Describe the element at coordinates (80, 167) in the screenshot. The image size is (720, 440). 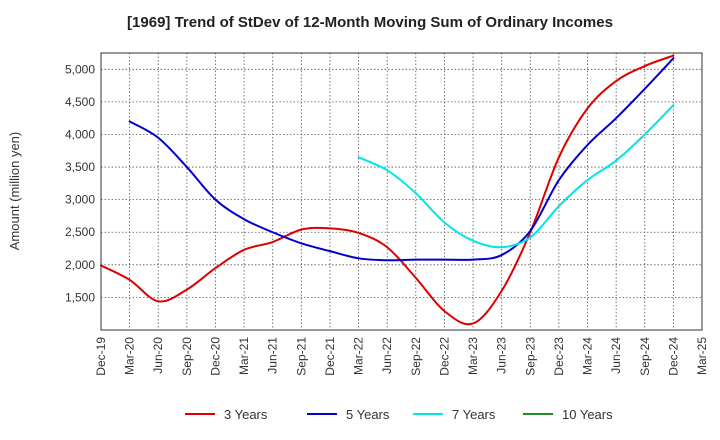
I see `y-tick-label: 3,500` at that location.